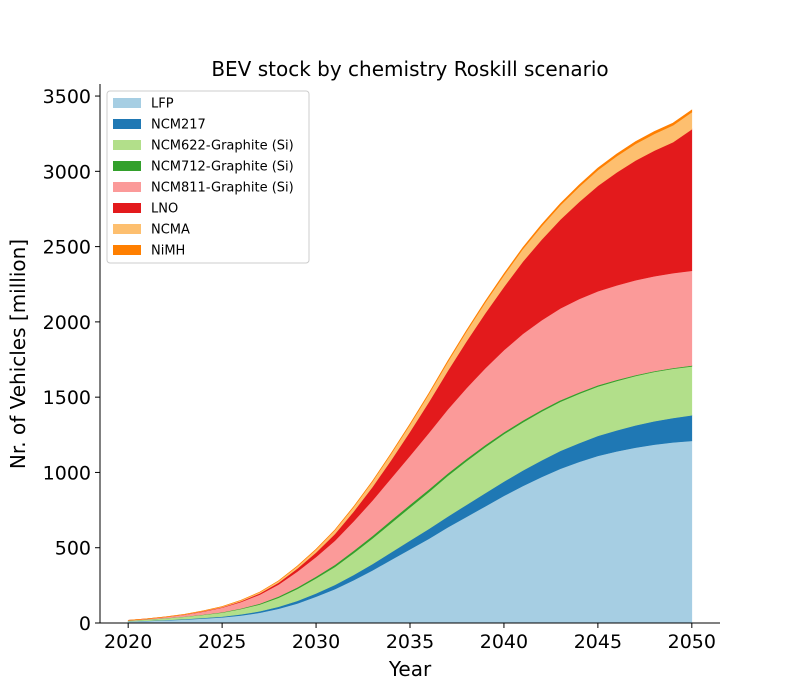 The width and height of the screenshot is (800, 700). Describe the element at coordinates (409, 69) in the screenshot. I see `chart-title: BEV stock by chemistry Roskill scenario` at that location.